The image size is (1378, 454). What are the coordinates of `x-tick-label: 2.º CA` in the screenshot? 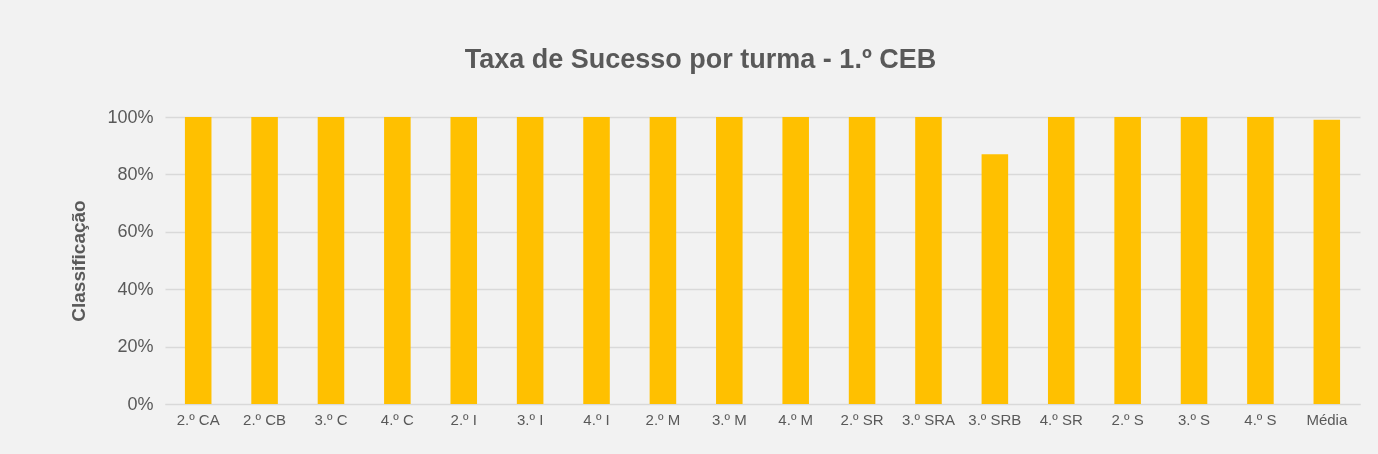 It's located at (198, 419).